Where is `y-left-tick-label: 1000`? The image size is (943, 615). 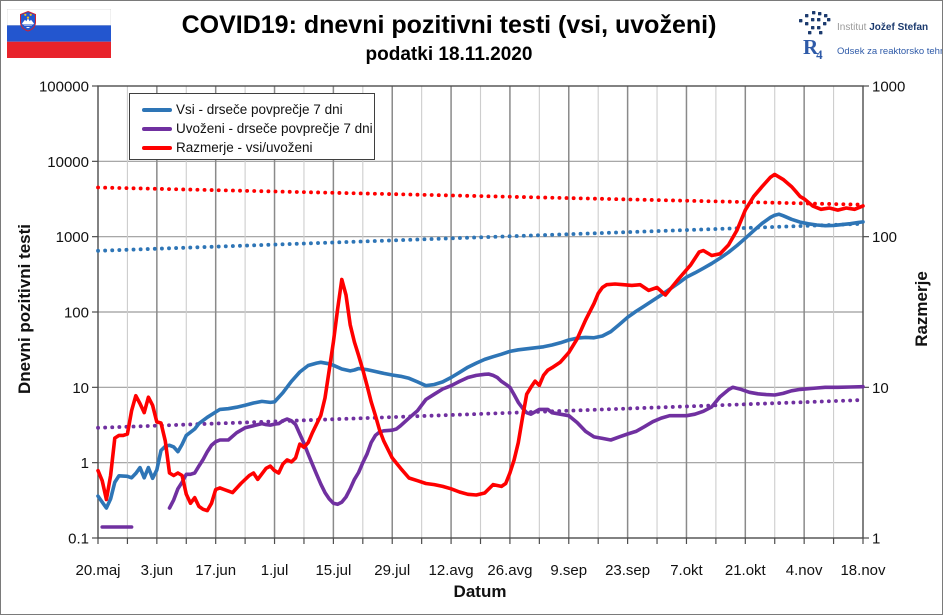 y-left-tick-label: 1000 is located at coordinates (72, 237).